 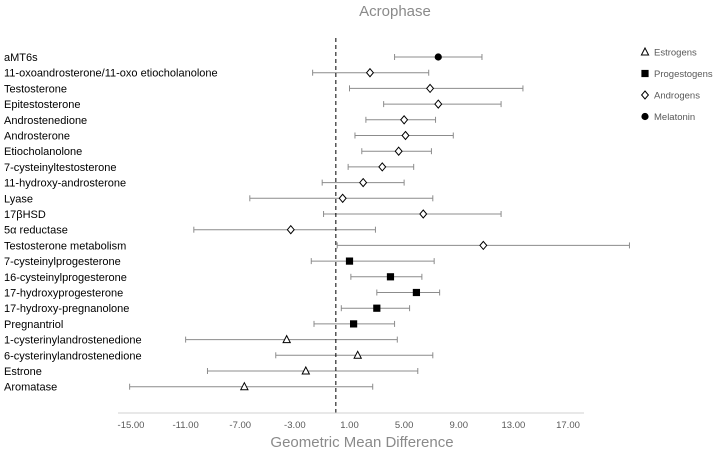 What do you see at coordinates (43, 152) in the screenshot?
I see `category-label: Etiocholanolone` at bounding box center [43, 152].